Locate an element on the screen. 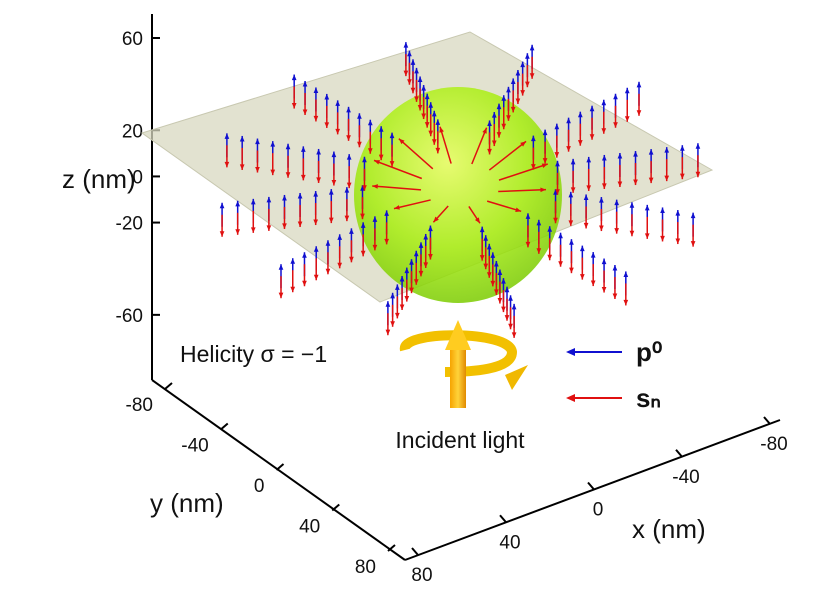 Image resolution: width=831 pixels, height=591 pixels. x-tick-label: 40 is located at coordinates (509, 542).